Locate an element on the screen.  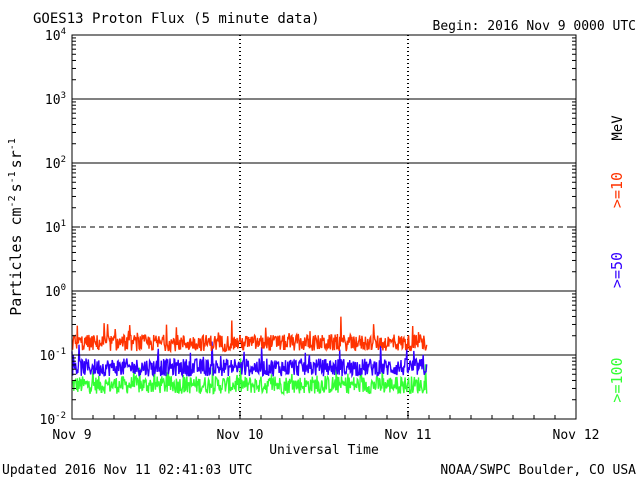
series-lines is located at coordinates (249, 356).